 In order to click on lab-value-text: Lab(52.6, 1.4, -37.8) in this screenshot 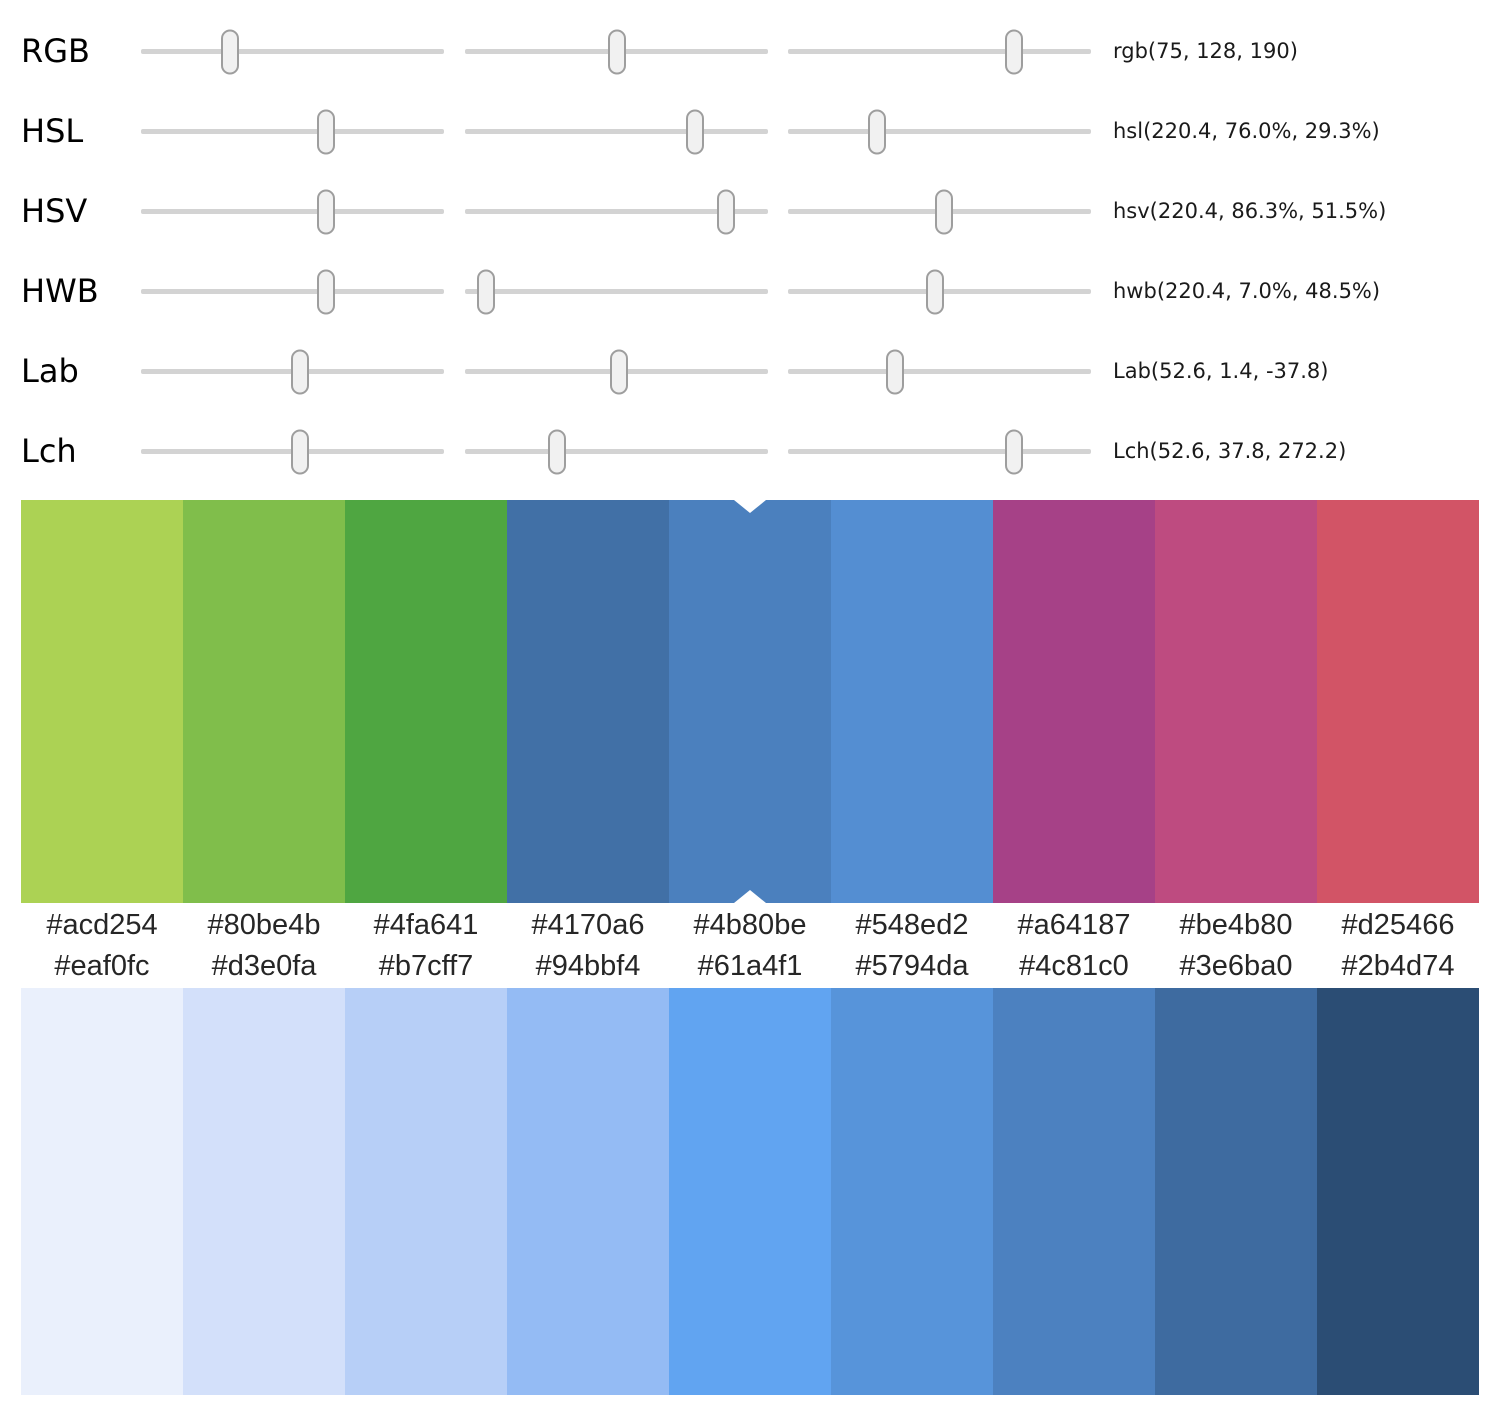, I will do `click(1221, 371)`.